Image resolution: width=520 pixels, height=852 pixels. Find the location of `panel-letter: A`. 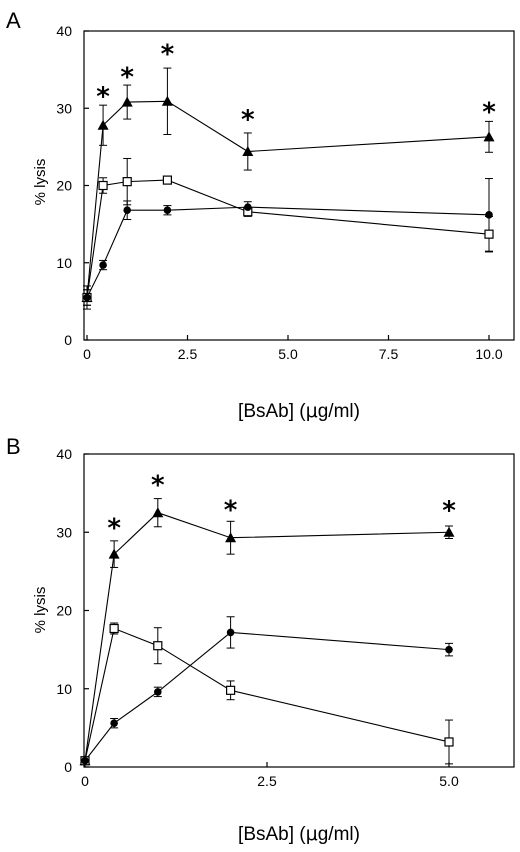

panel-letter: A is located at coordinates (13, 20).